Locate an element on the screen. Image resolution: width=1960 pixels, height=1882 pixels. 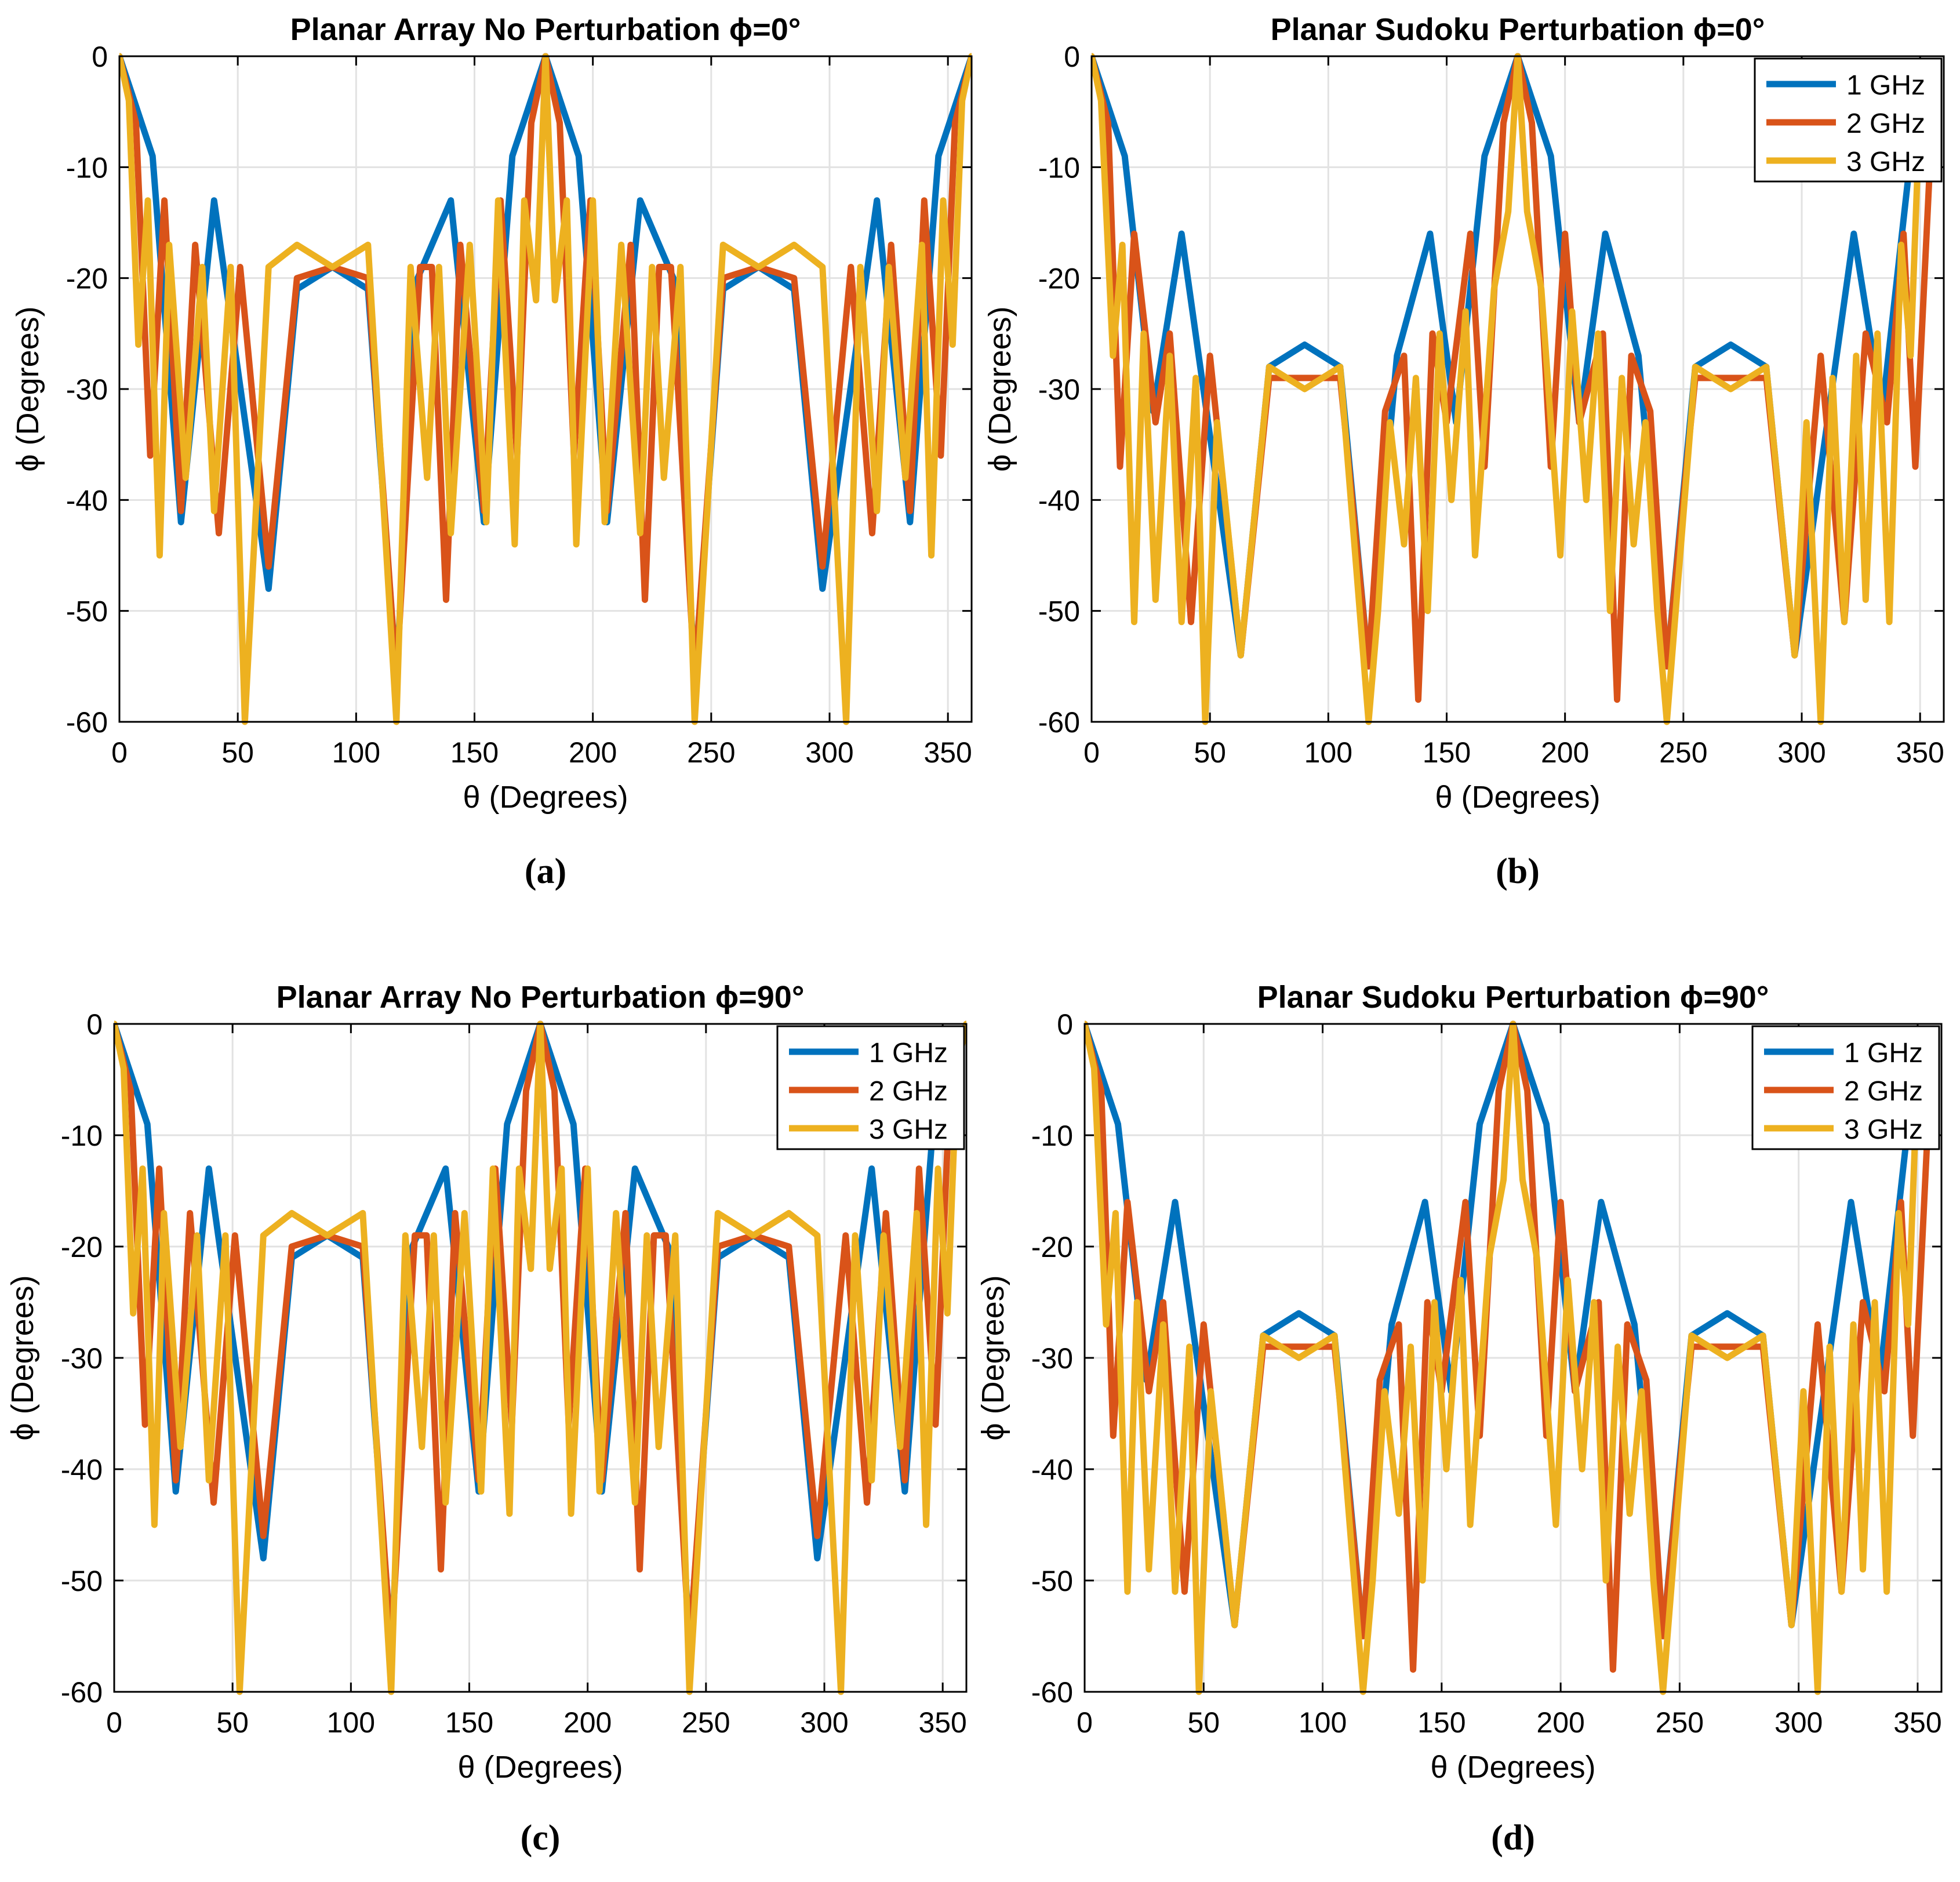
panel-caption: (d) is located at coordinates (1513, 1838).